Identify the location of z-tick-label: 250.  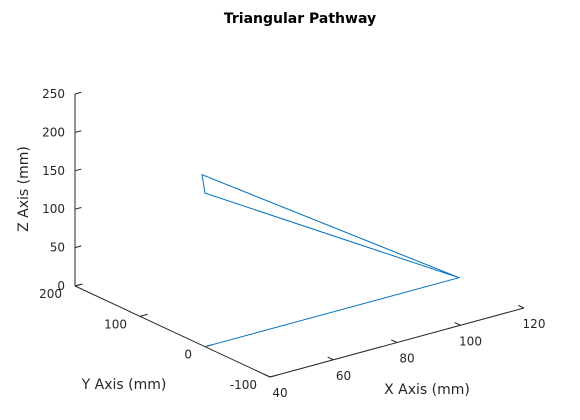
(53, 94).